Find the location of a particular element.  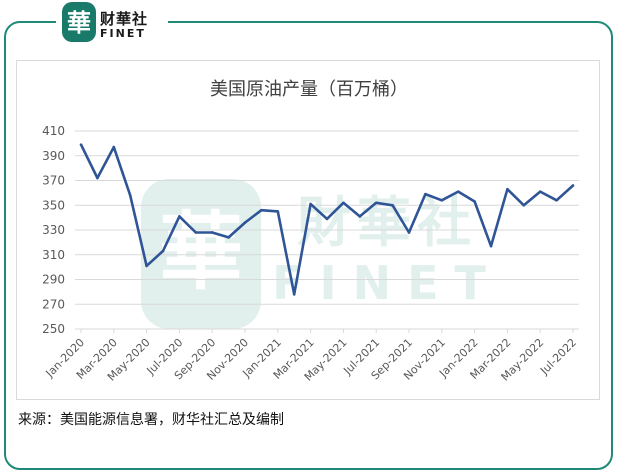

y-tick-label: 410 is located at coordinates (53, 131).